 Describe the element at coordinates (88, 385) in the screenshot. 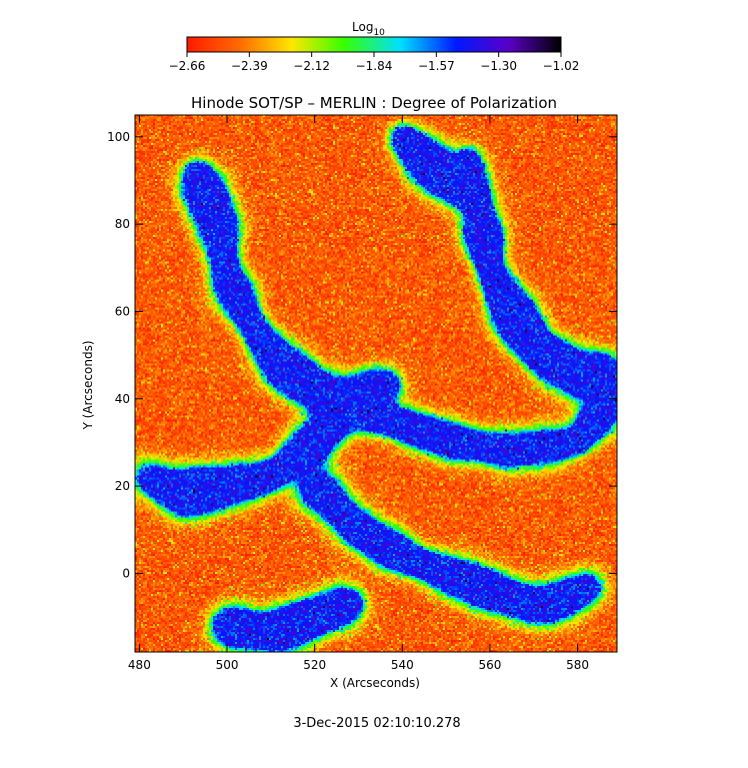

I see `y-axis-label: Y (Arcseconds)` at that location.